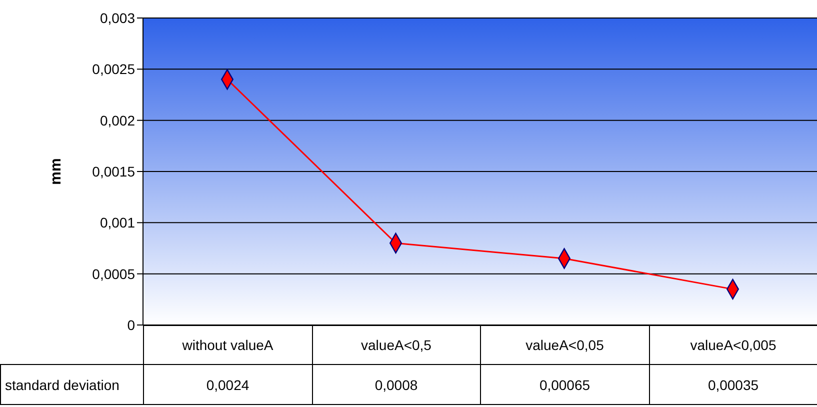 The image size is (817, 407). What do you see at coordinates (565, 384) in the screenshot?
I see `data-label: 0,00065` at bounding box center [565, 384].